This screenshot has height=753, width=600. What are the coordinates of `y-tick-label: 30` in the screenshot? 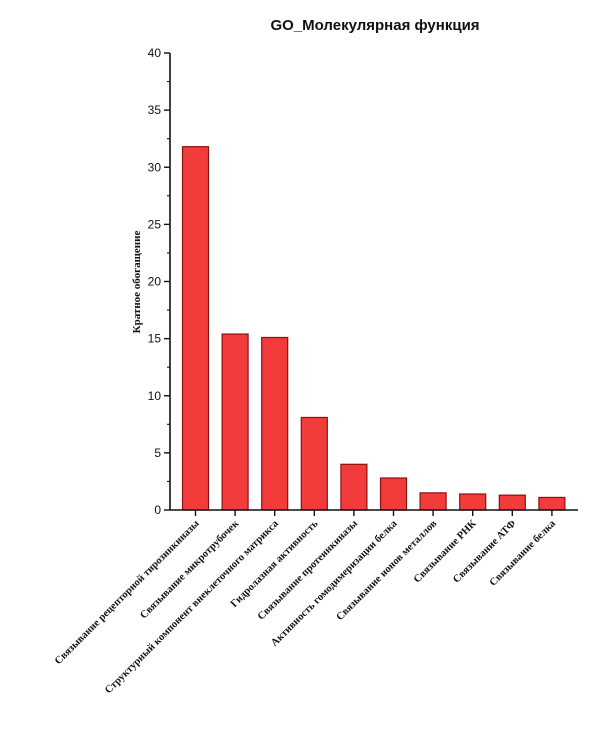 It's located at (155, 167).